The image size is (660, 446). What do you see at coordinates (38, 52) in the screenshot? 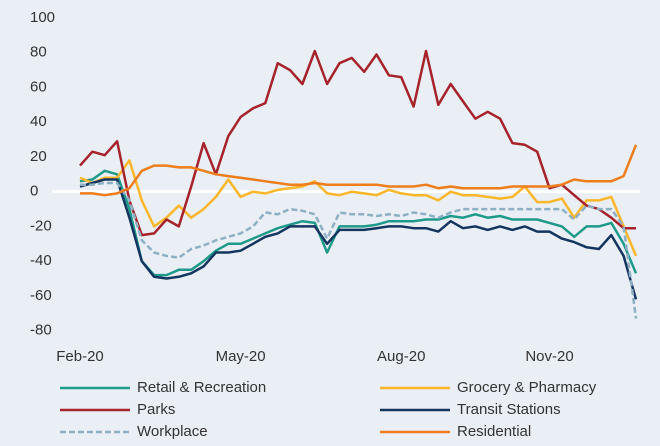
I see `y-tick-label: 80` at bounding box center [38, 52].